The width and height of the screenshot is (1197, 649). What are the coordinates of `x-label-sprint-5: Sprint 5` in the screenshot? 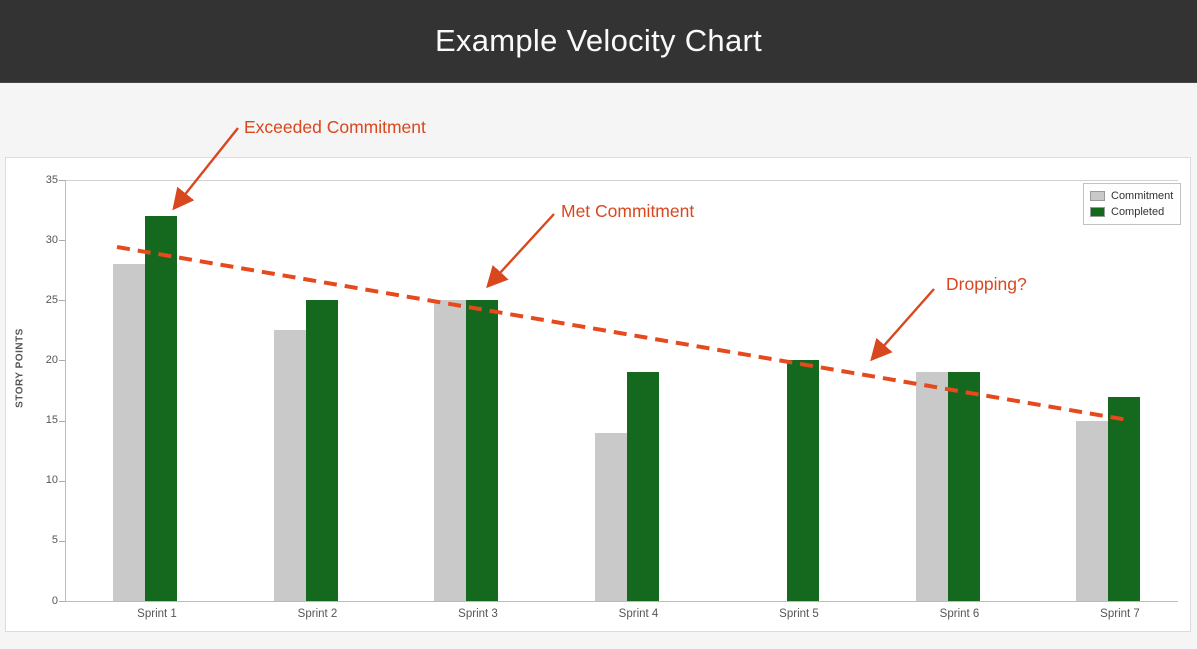 It's located at (799, 614).